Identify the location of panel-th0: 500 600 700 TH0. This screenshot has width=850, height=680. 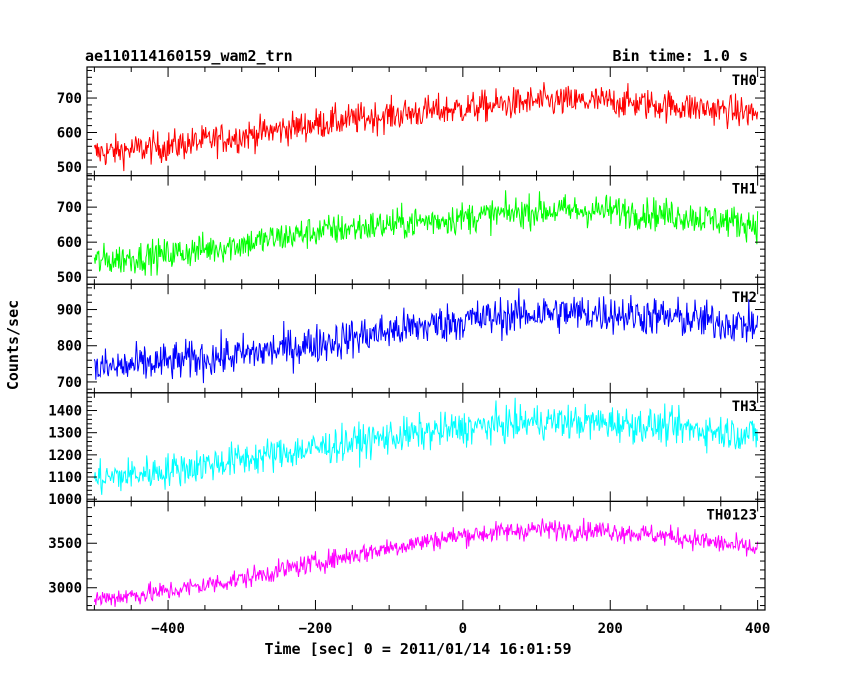
(411, 121).